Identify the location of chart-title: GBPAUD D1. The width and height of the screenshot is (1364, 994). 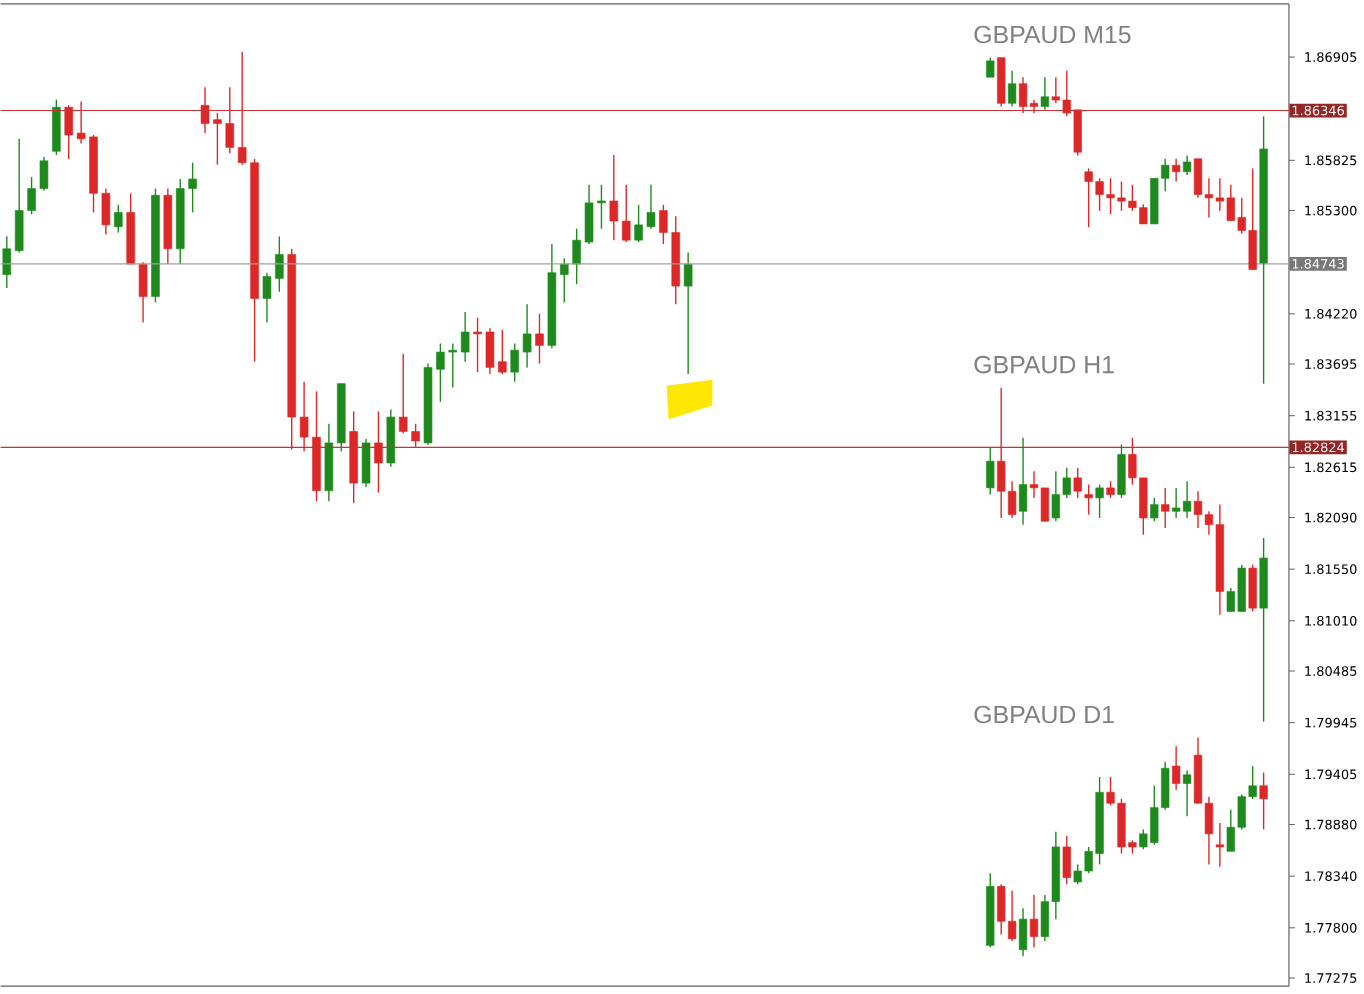
(1044, 714).